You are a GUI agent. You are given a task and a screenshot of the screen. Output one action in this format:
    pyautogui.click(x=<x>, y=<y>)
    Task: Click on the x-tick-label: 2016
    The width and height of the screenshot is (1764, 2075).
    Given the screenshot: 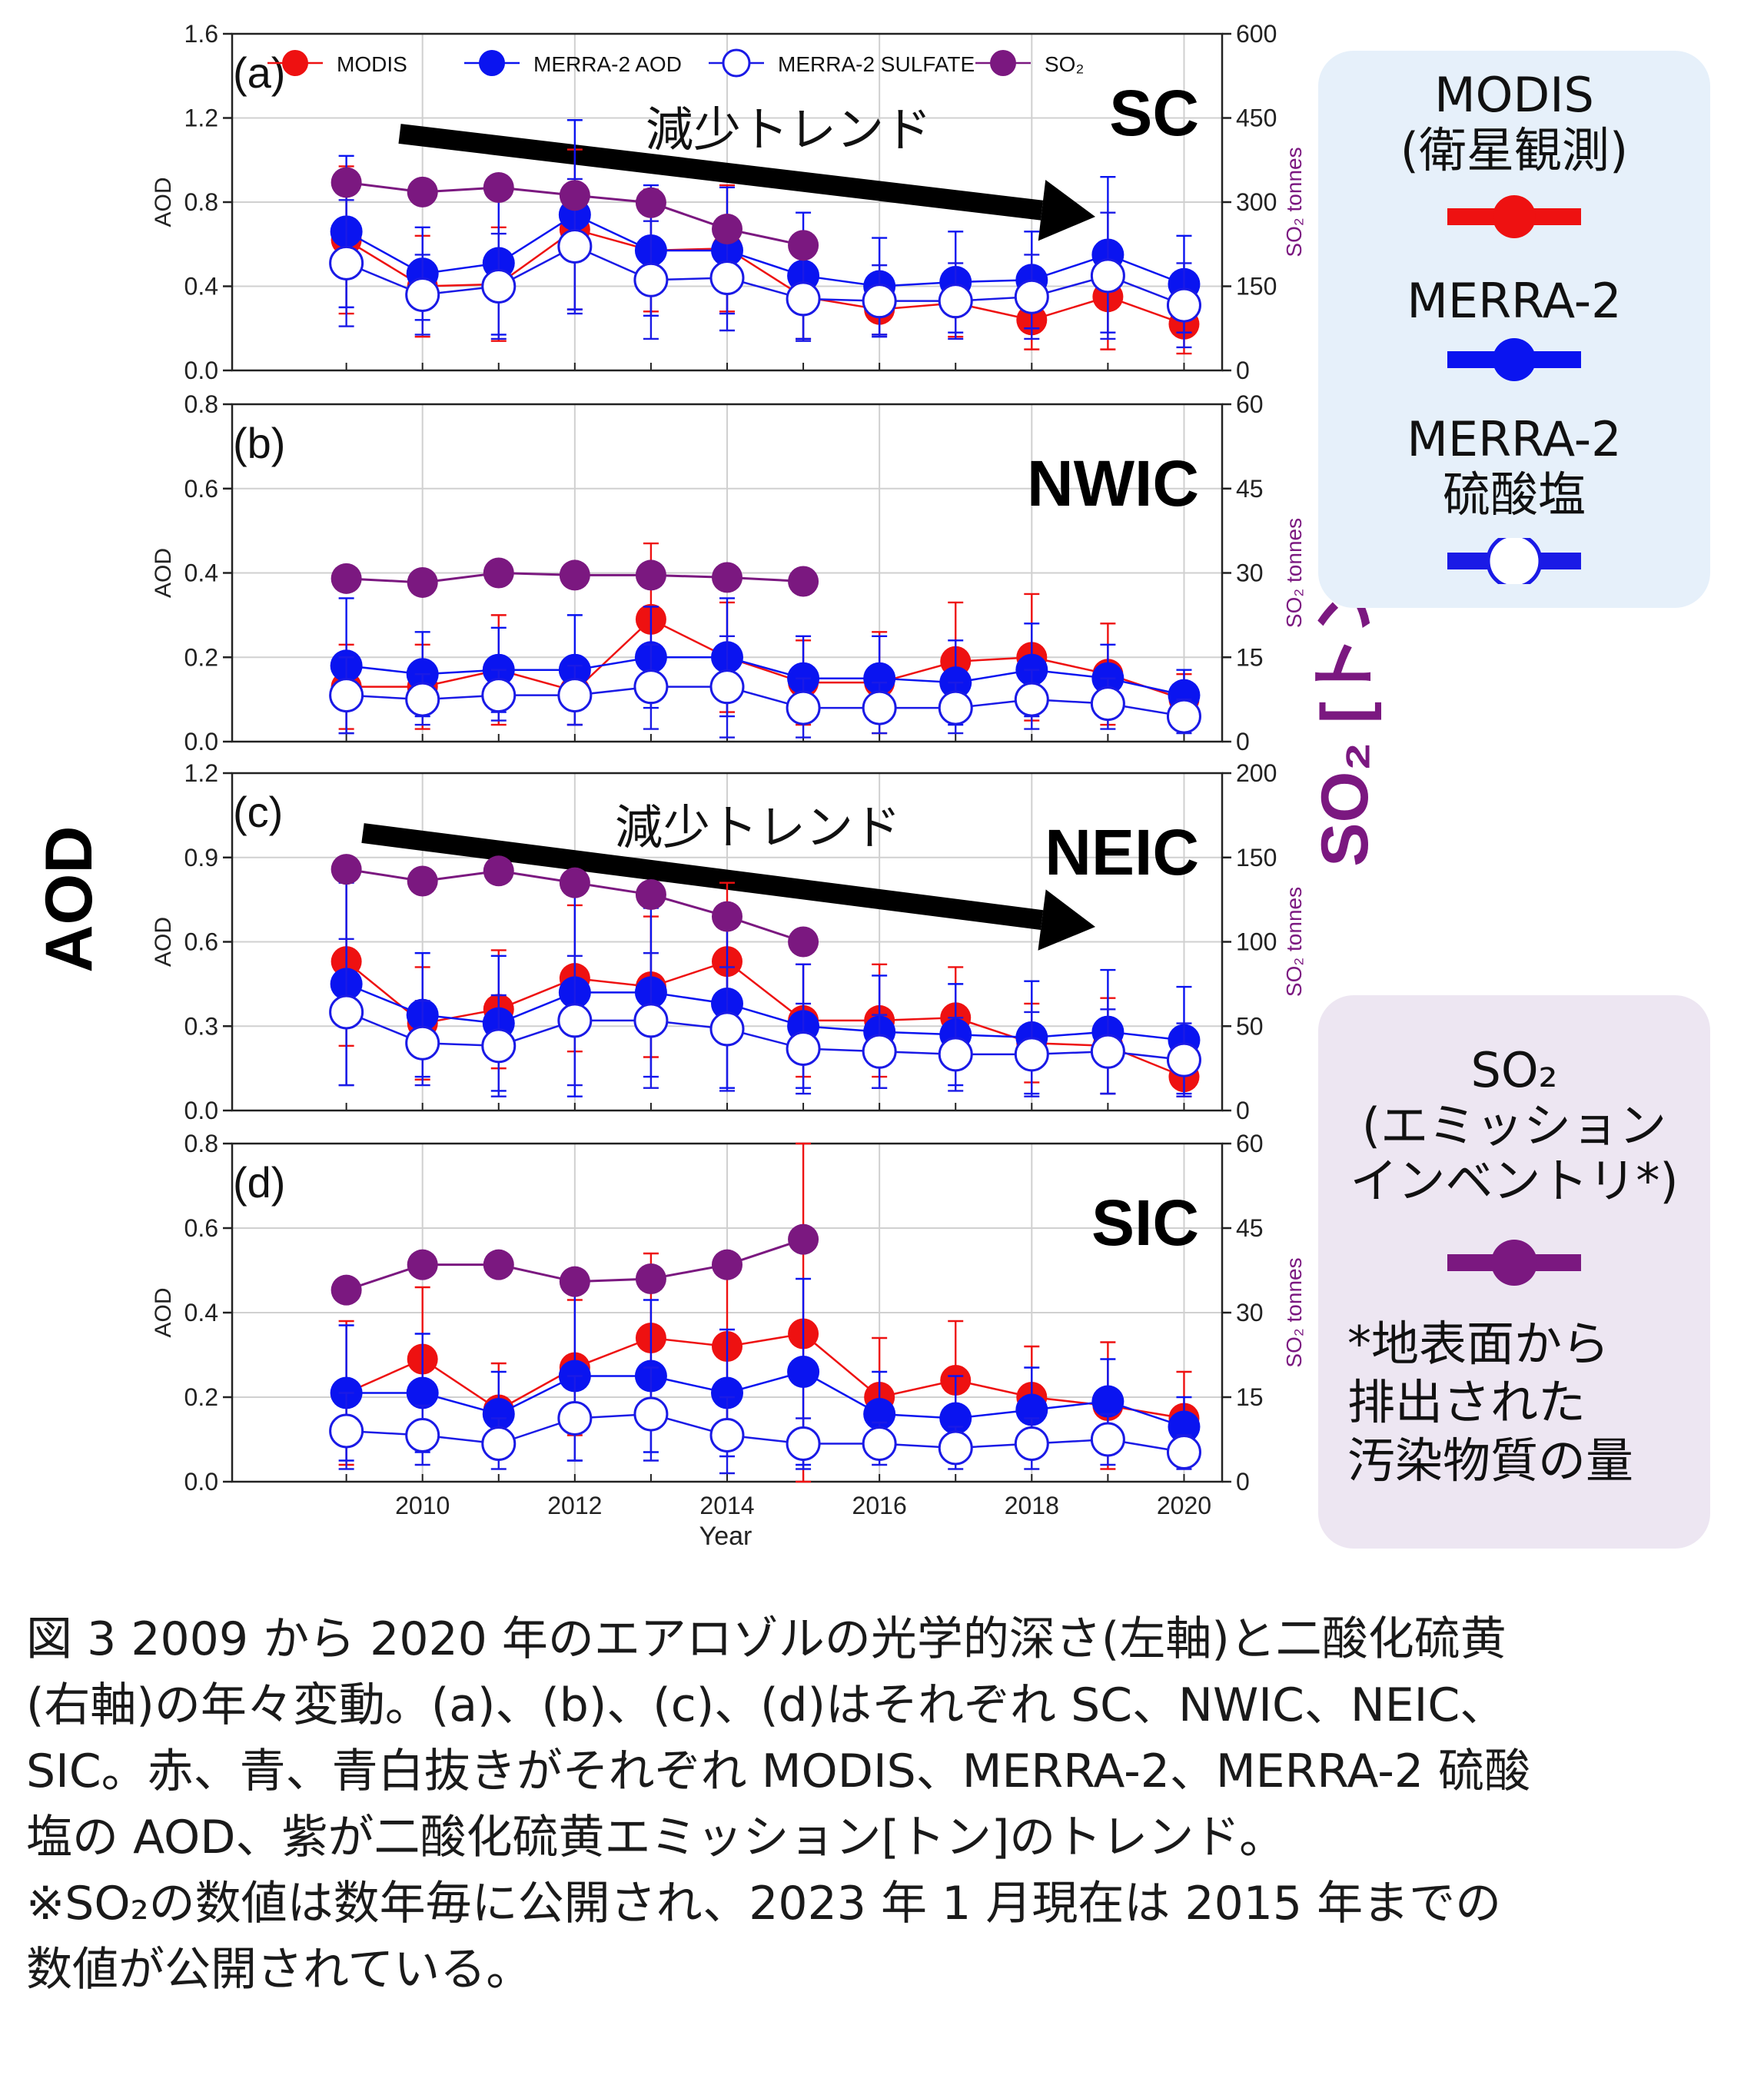 What is the action you would take?
    pyautogui.click(x=879, y=1505)
    